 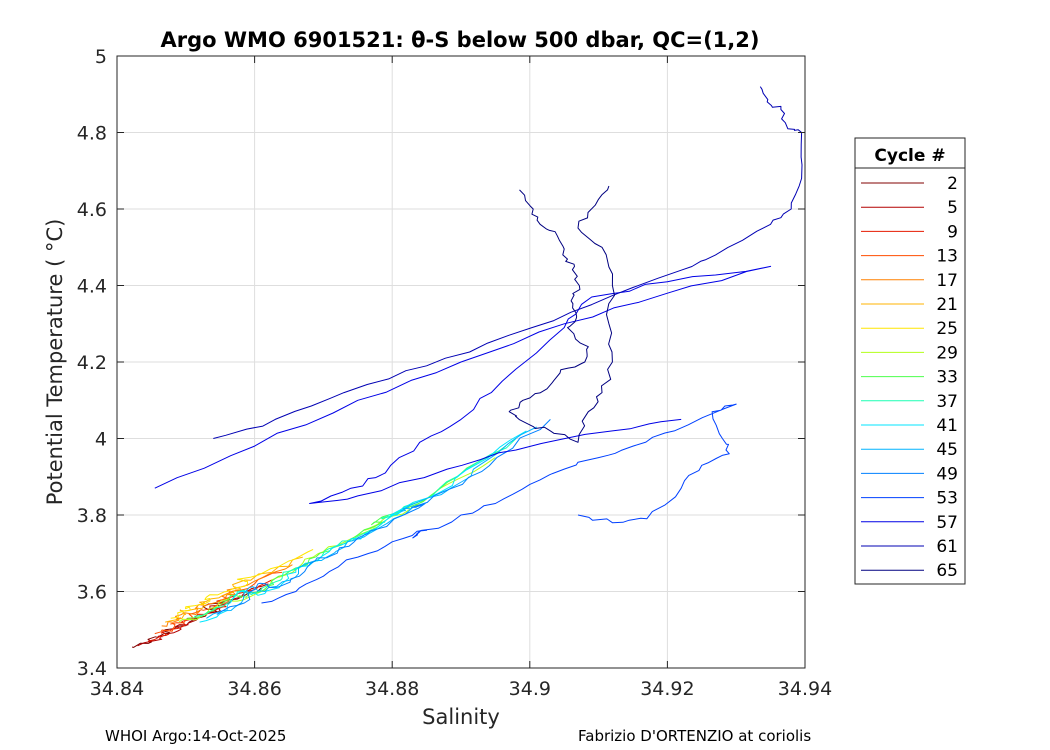 I want to click on y-tick-label: 4.8, so click(x=92, y=134).